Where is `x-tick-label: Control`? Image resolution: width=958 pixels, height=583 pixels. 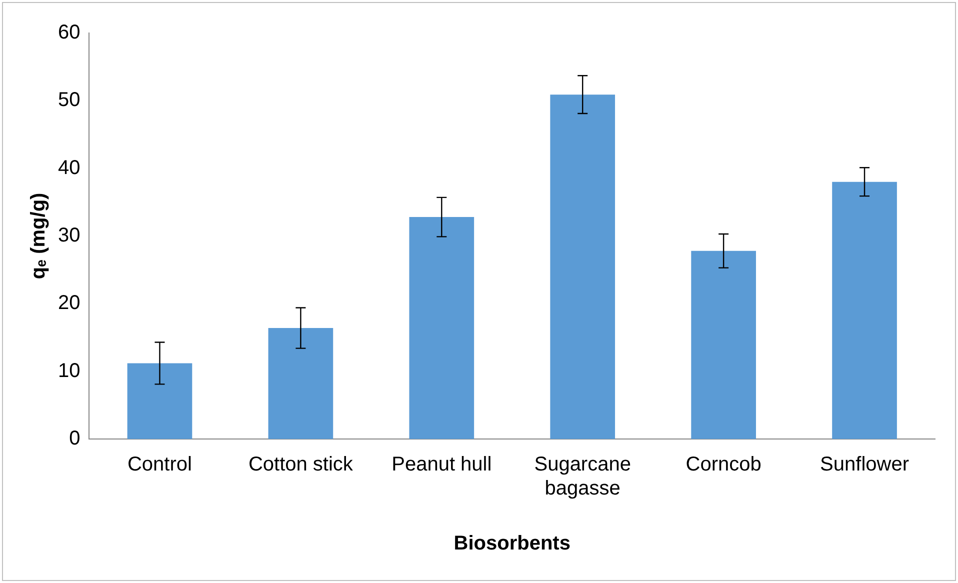 x-tick-label: Control is located at coordinates (159, 465).